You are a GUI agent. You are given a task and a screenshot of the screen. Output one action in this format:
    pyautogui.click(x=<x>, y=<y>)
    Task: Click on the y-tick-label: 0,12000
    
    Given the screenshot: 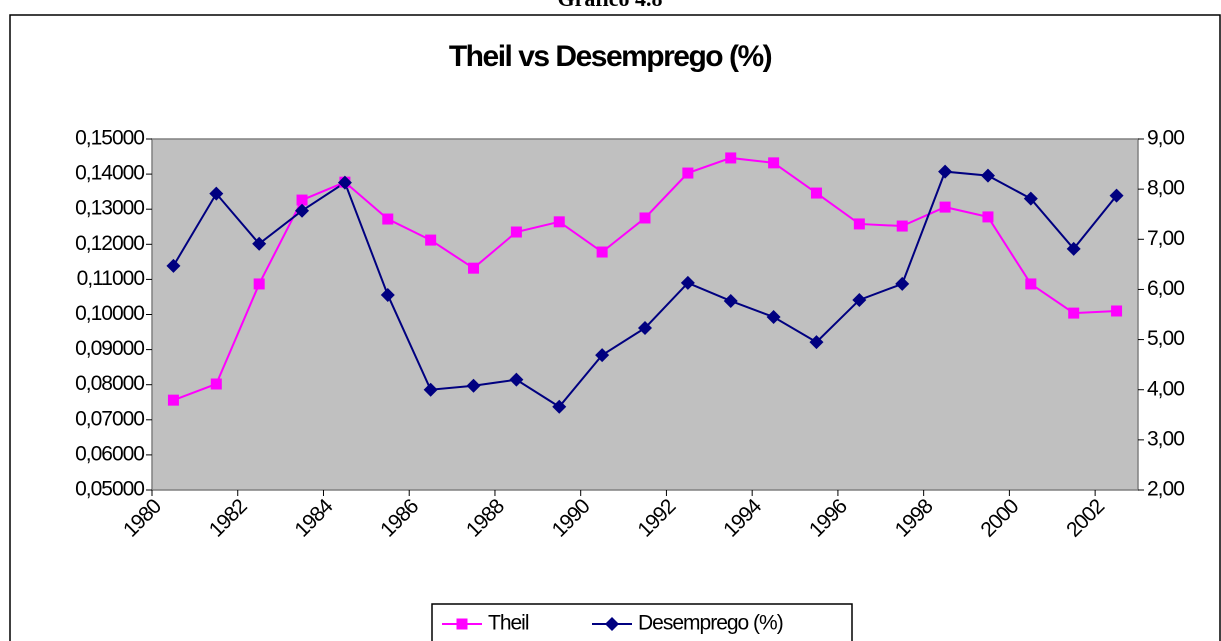 What is the action you would take?
    pyautogui.click(x=109, y=243)
    